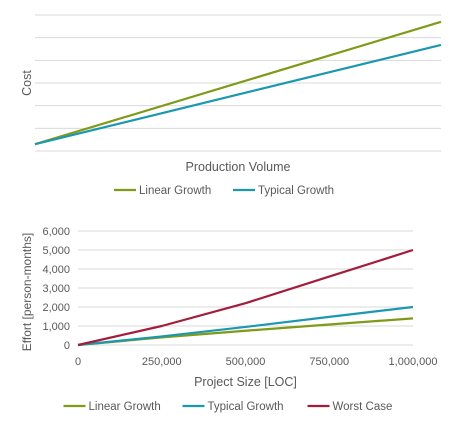 Image resolution: width=456 pixels, height=424 pixels. What do you see at coordinates (67, 346) in the screenshot?
I see `y-tick-label: 0` at bounding box center [67, 346].